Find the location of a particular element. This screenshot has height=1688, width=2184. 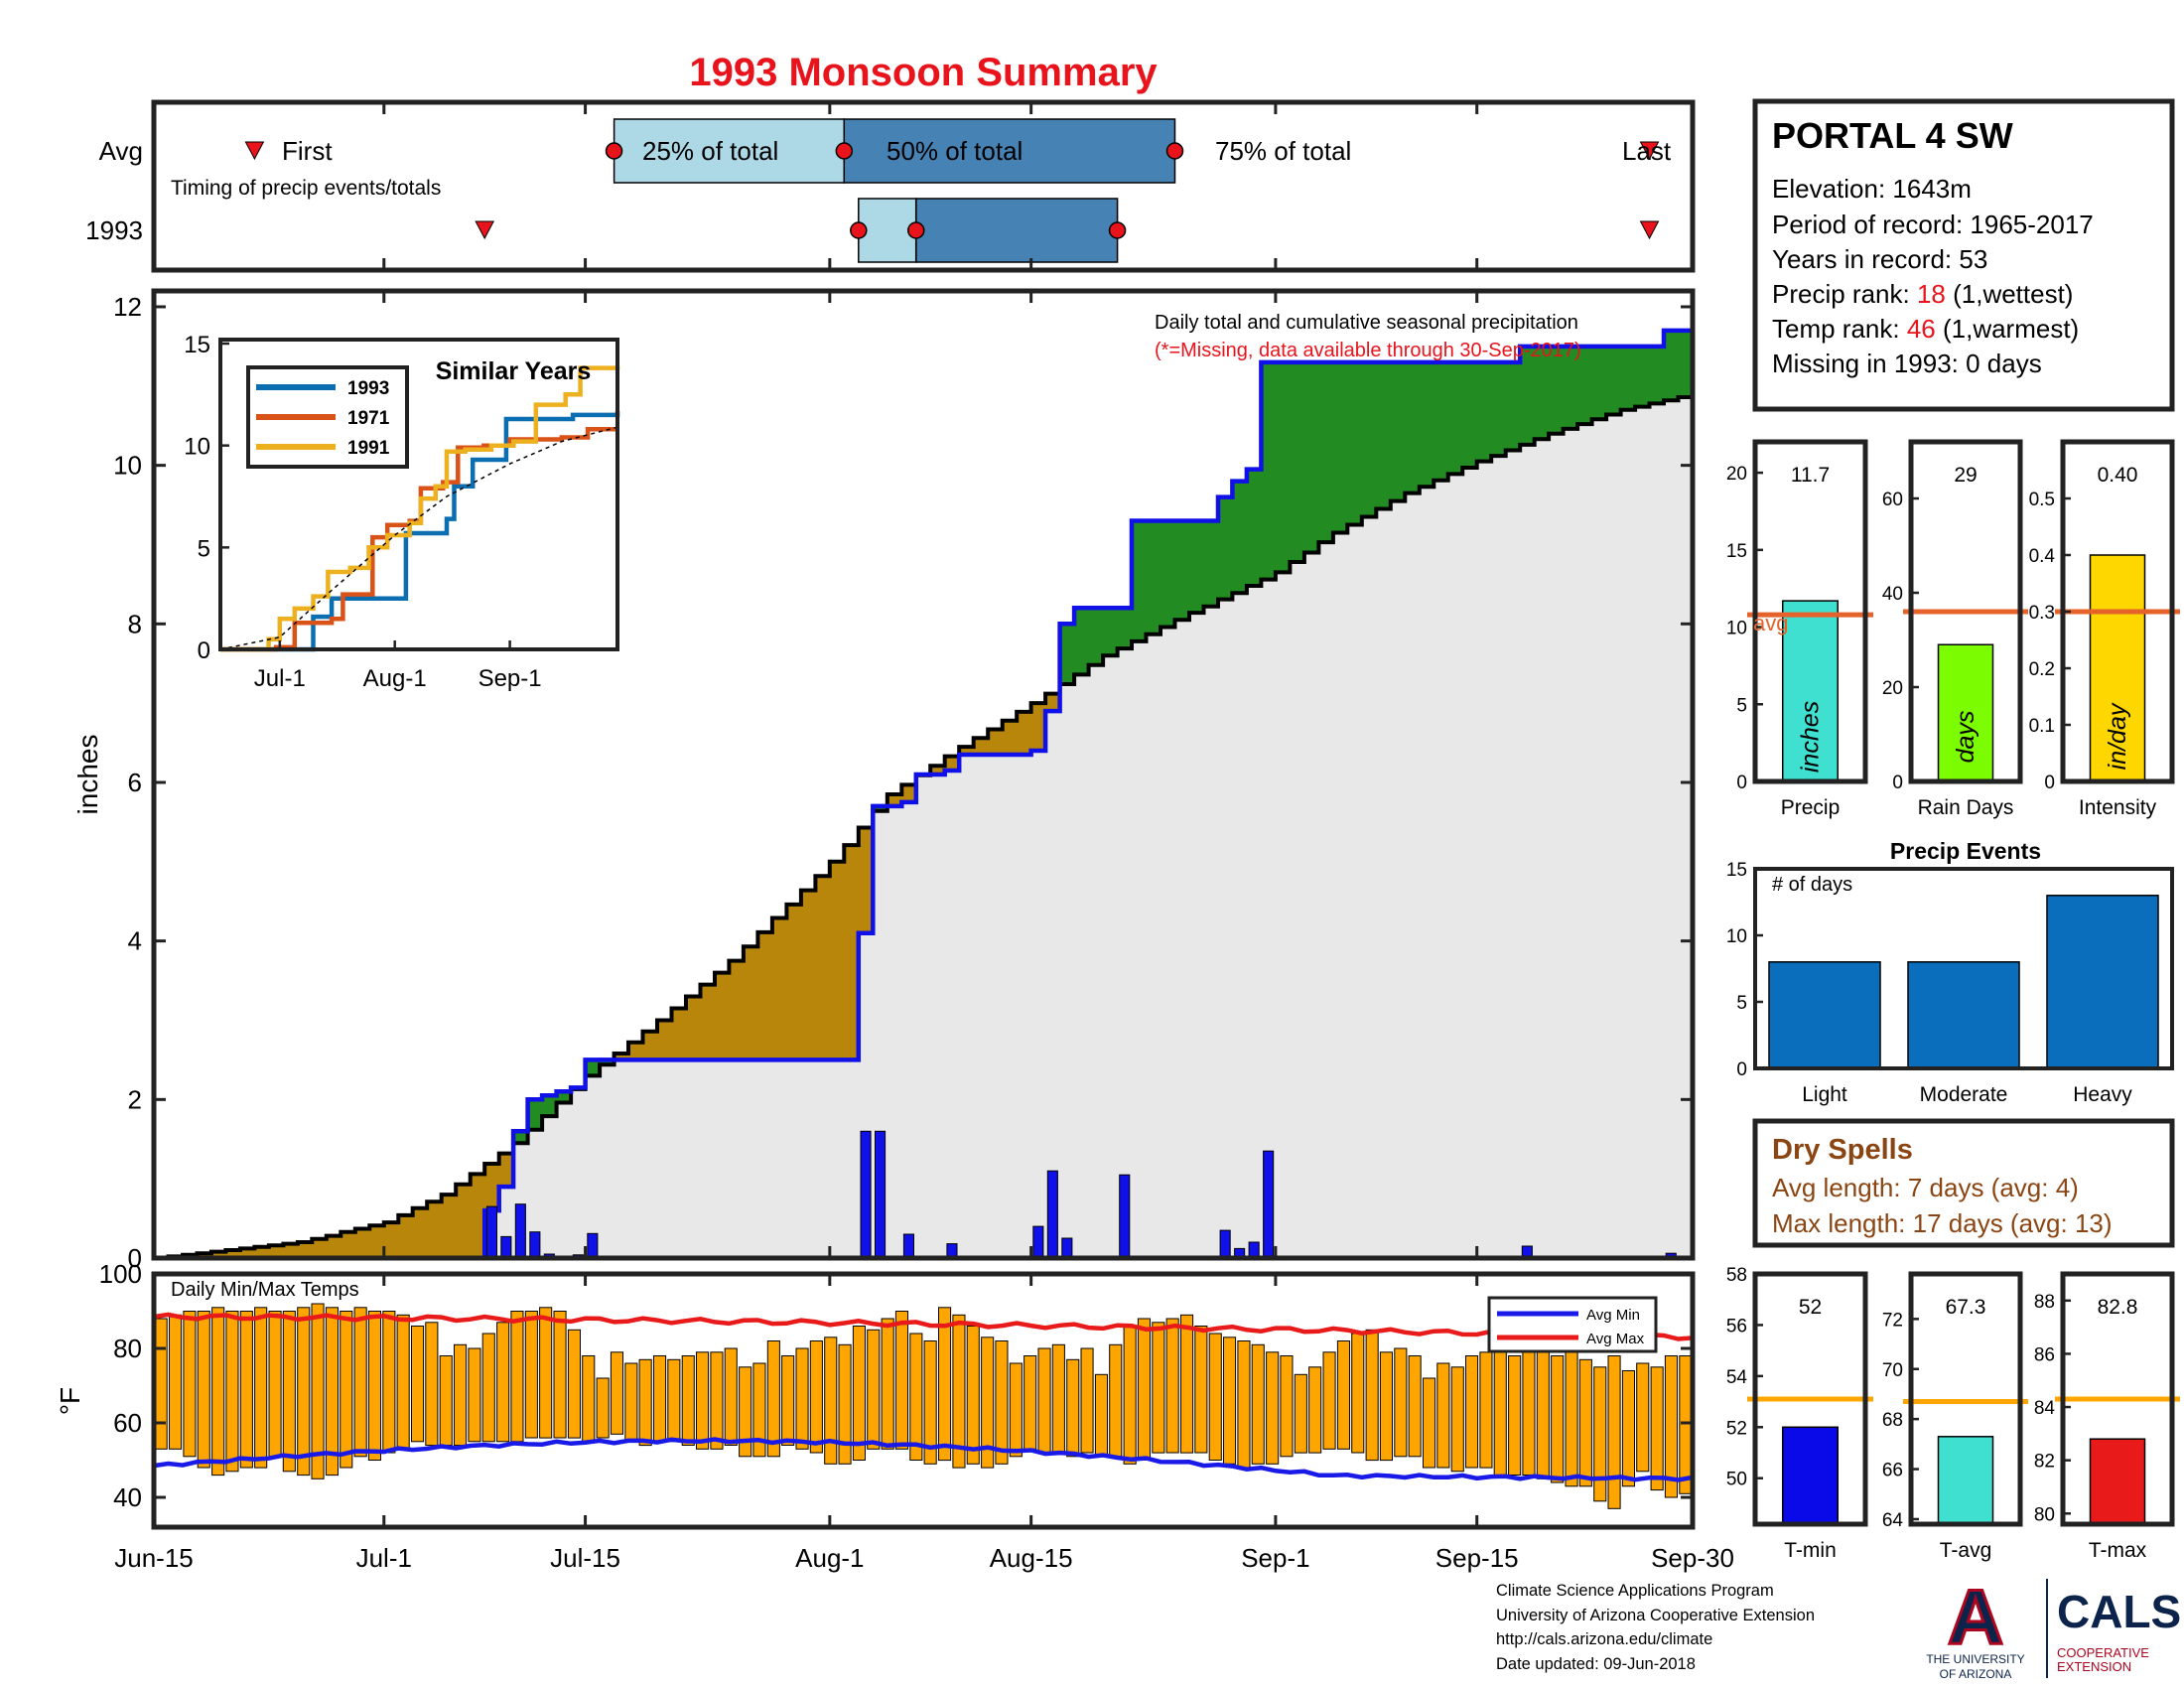

station-box-frame is located at coordinates (1963, 255).